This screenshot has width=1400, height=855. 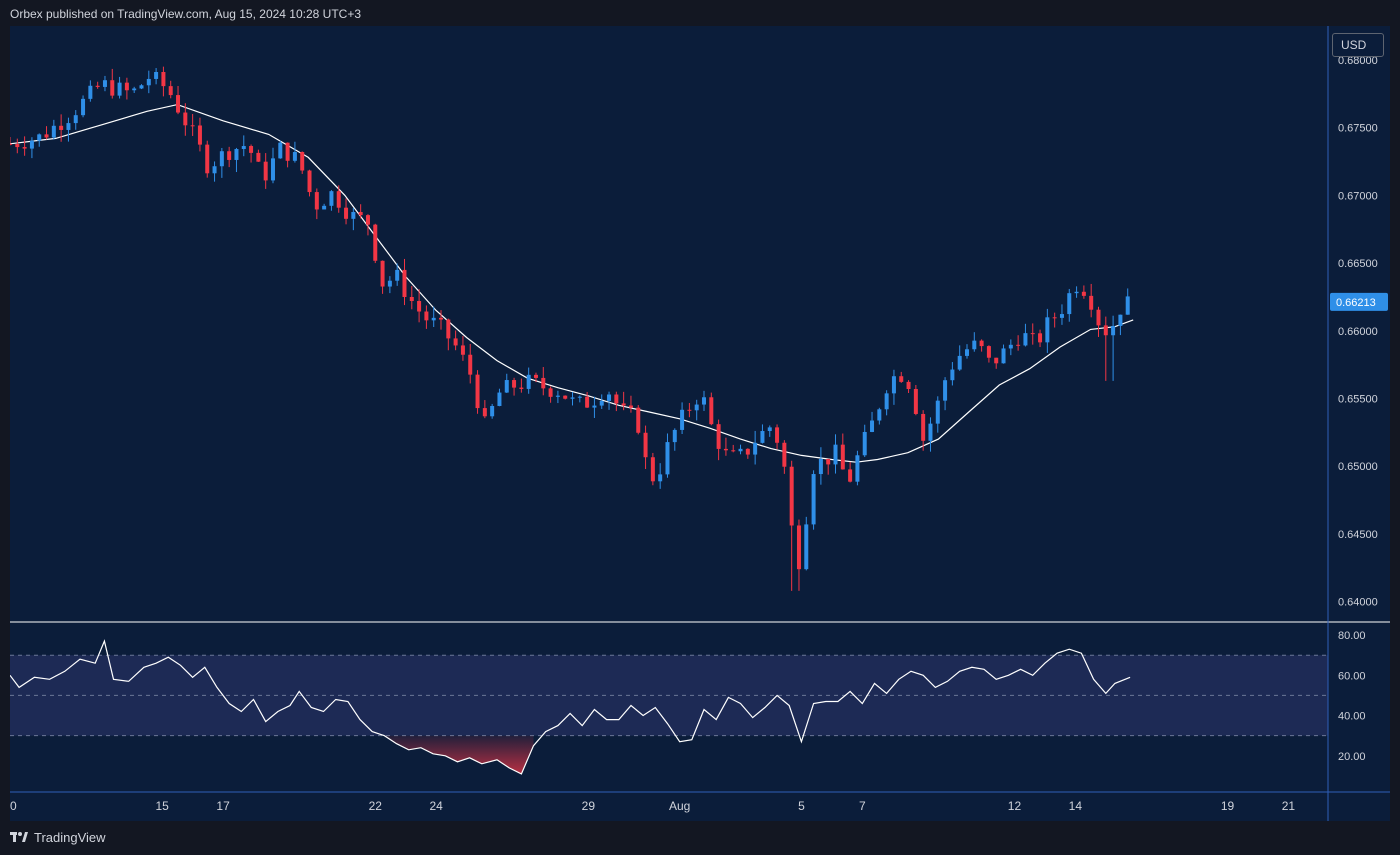 What do you see at coordinates (1358, 264) in the screenshot?
I see `price-tick-label: 0.66500` at bounding box center [1358, 264].